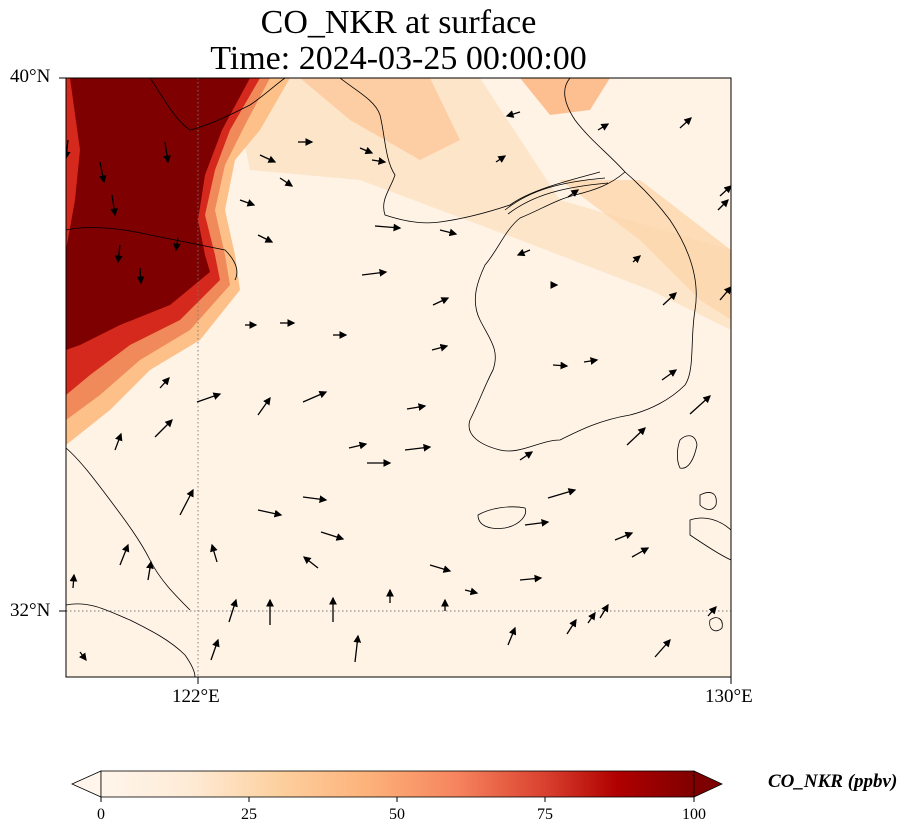 The image size is (920, 836). I want to click on colorbar-tick-100: 100, so click(694, 814).